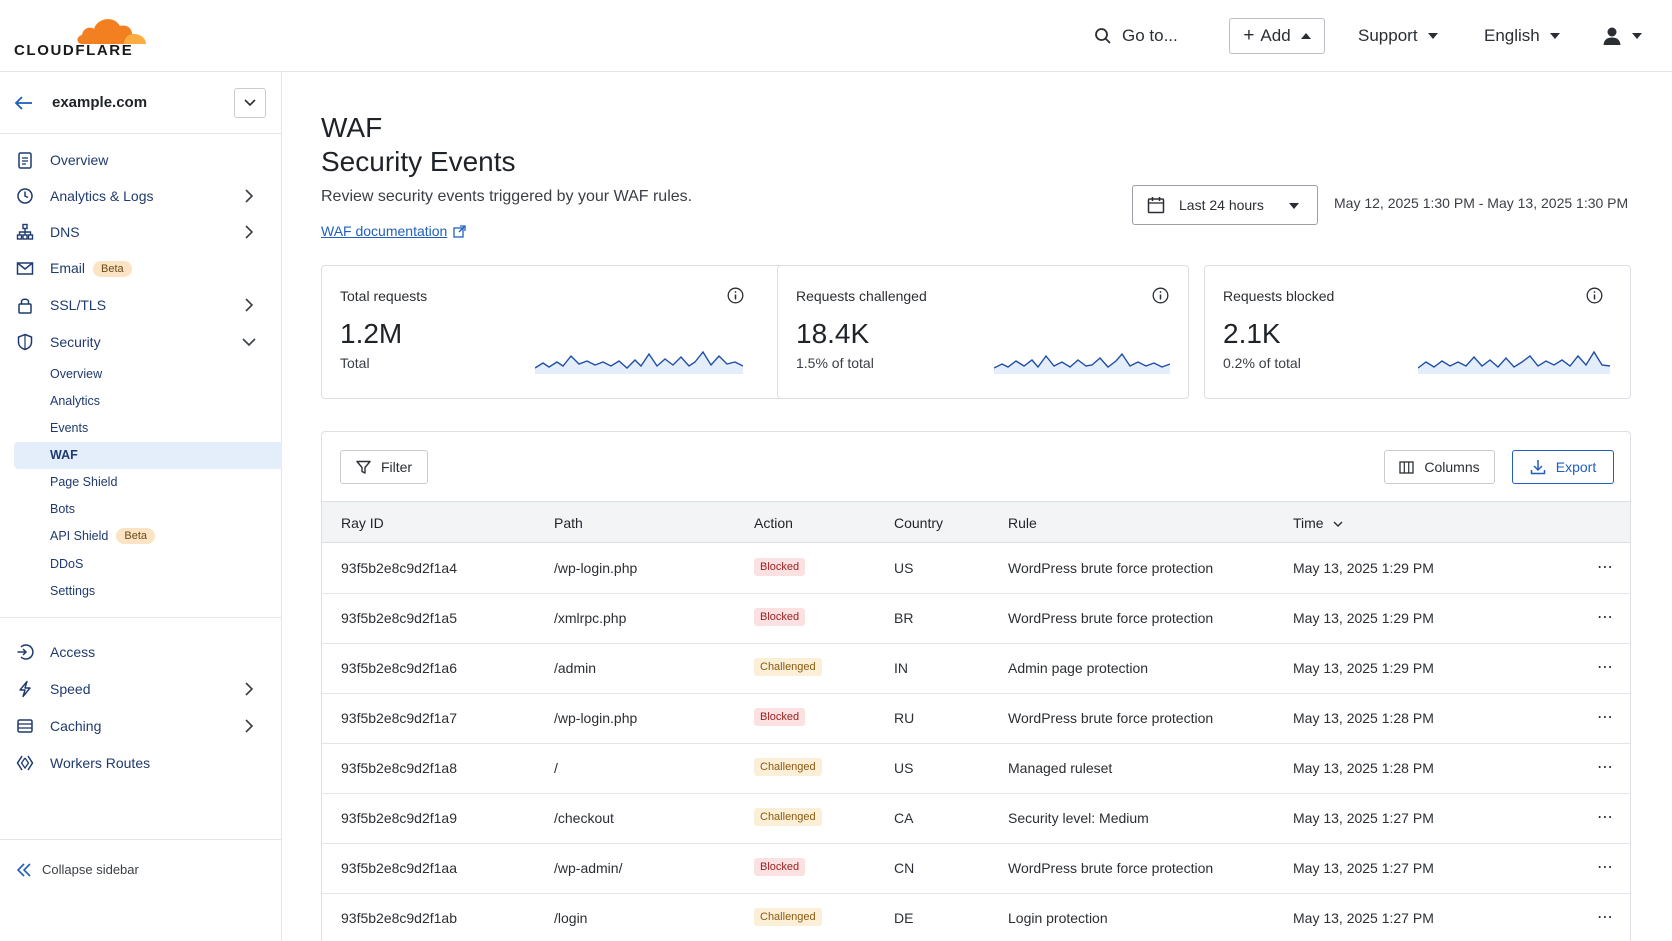  I want to click on cell-country: US, so click(904, 768).